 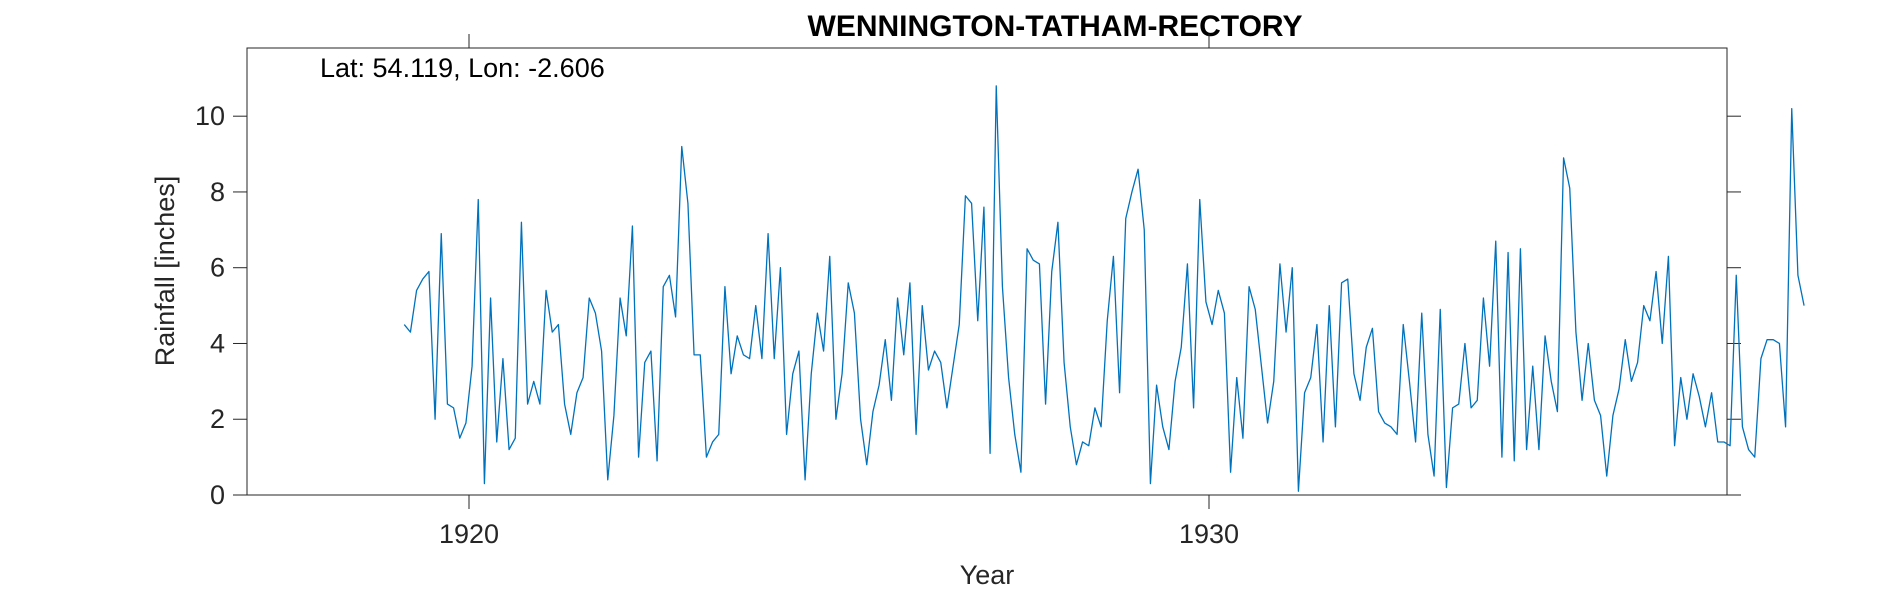 I want to click on y-axis-label: Rainfall [inches], so click(x=165, y=271).